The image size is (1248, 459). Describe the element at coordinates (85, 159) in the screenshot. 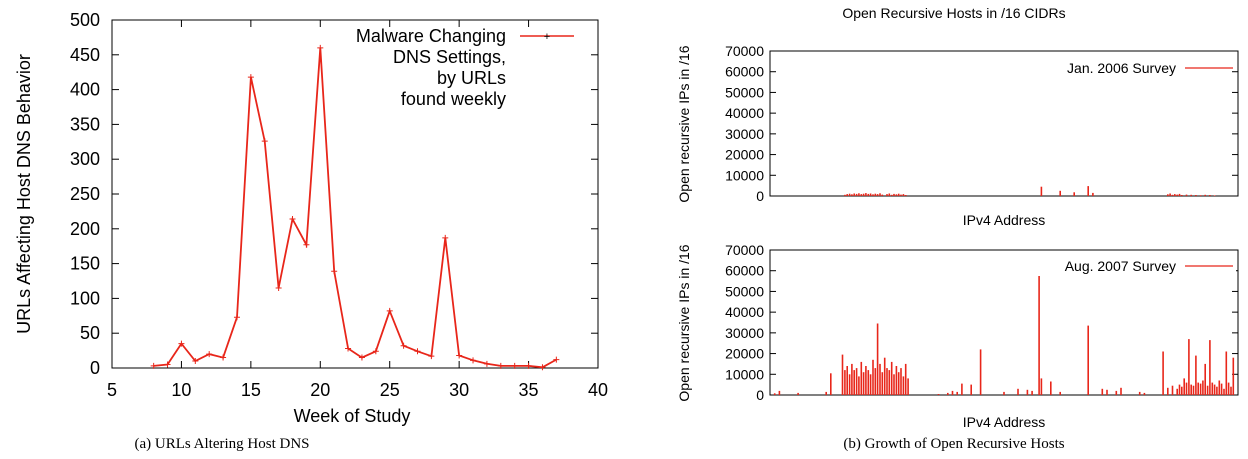

I see `y-tick-label: 300` at that location.